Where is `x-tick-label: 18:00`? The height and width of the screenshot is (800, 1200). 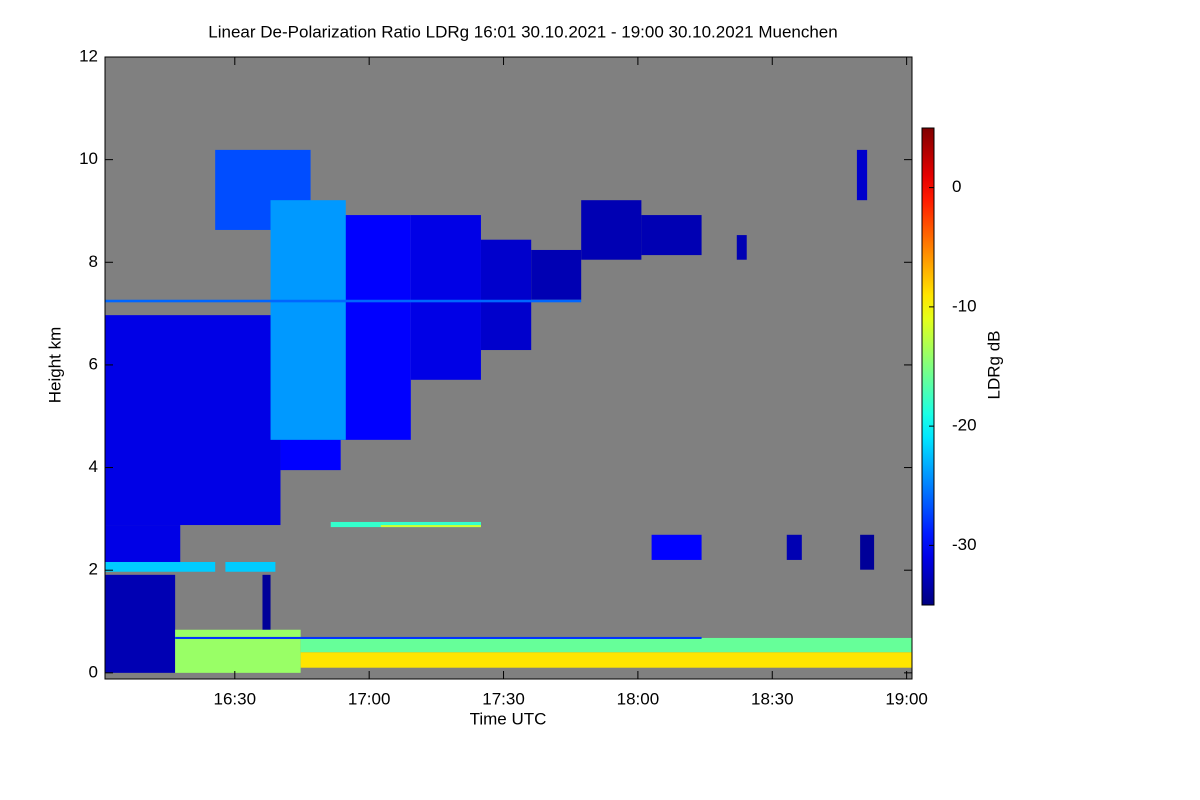 x-tick-label: 18:00 is located at coordinates (638, 698).